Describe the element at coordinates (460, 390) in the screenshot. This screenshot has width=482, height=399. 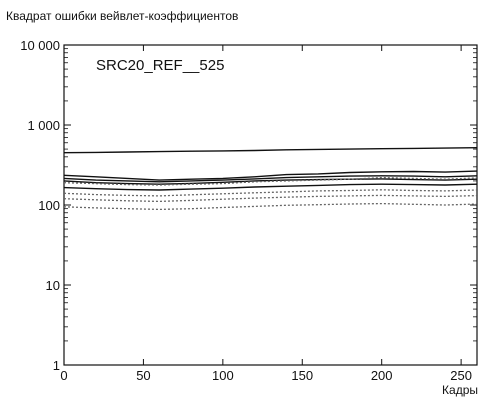
I see `x-axis-title: Кадры` at that location.